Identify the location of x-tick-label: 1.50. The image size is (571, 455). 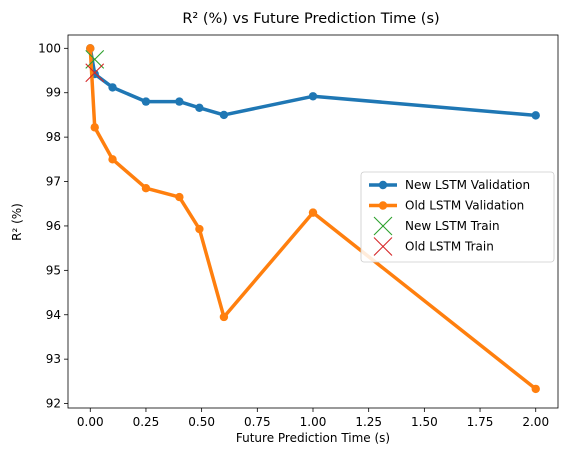
(424, 422).